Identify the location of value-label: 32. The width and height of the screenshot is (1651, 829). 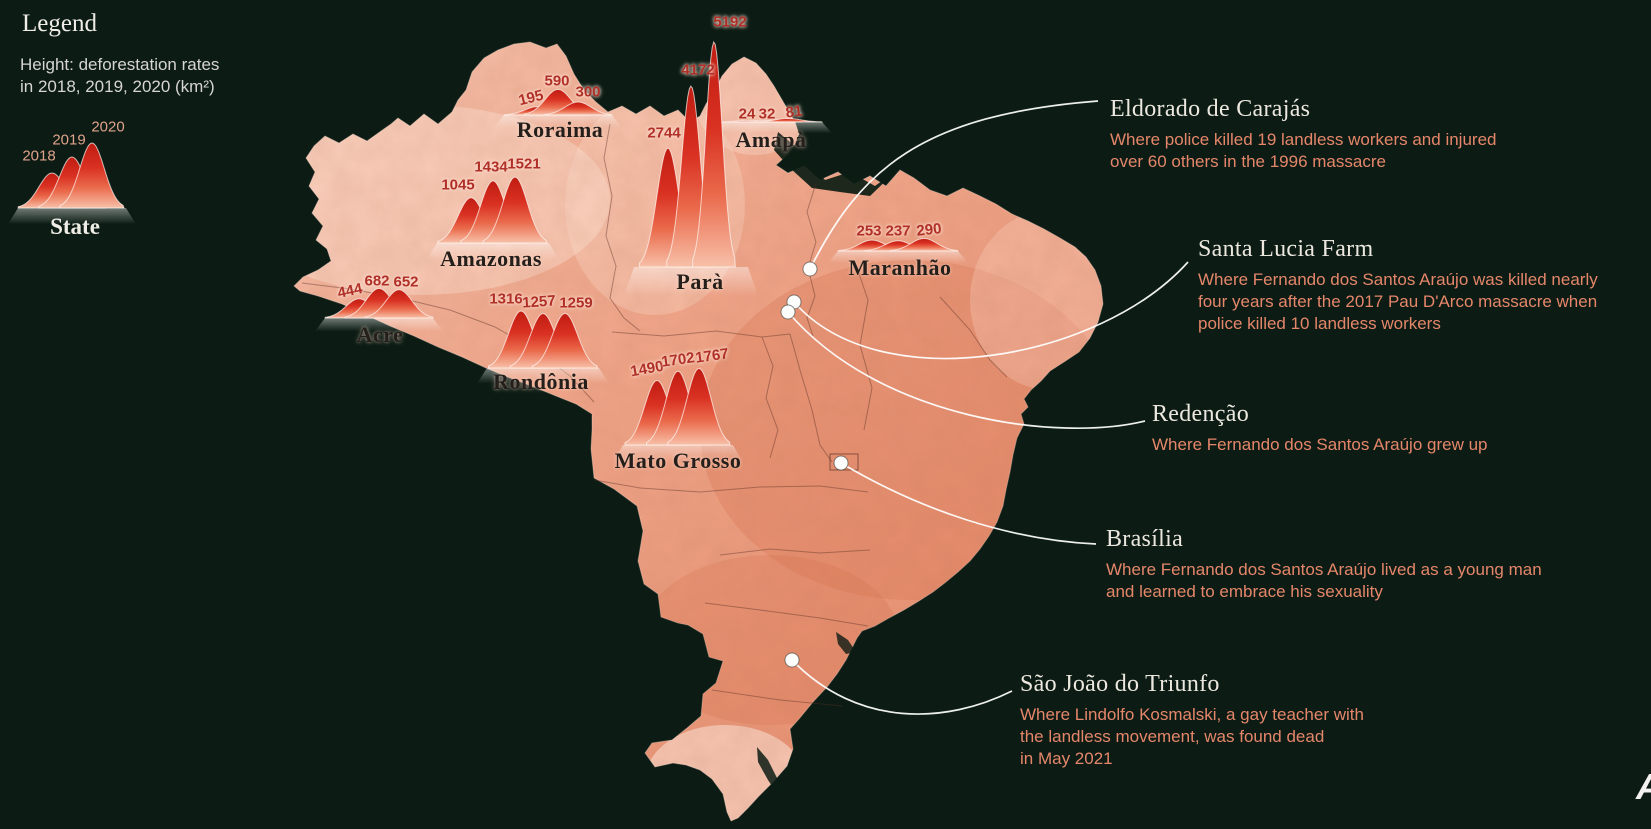
(767, 114).